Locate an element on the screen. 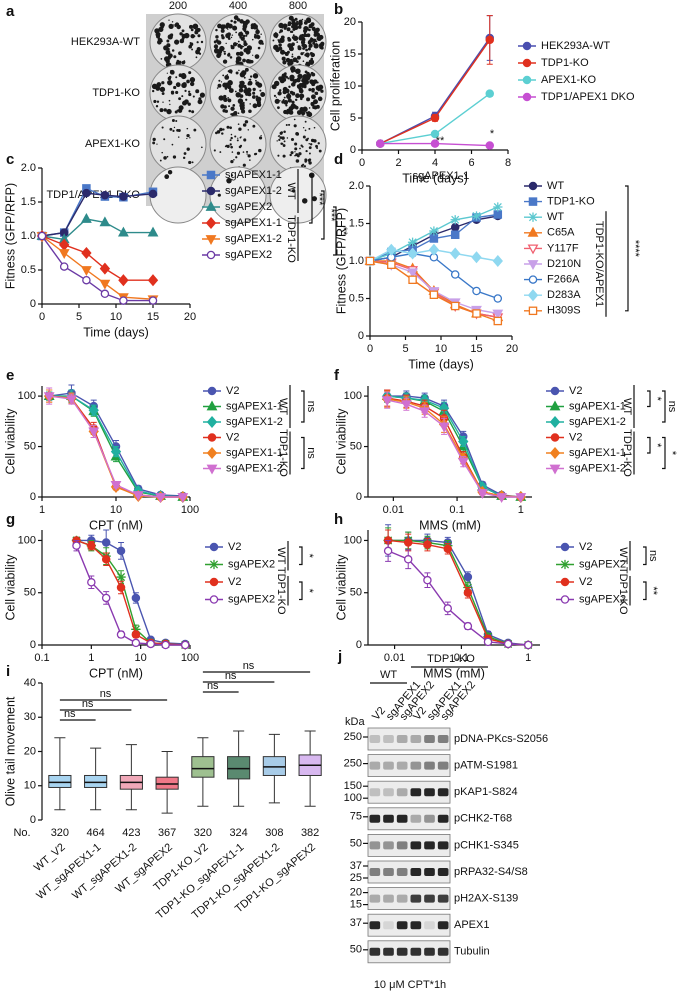  x-tick-label: 1 is located at coordinates (91, 658).